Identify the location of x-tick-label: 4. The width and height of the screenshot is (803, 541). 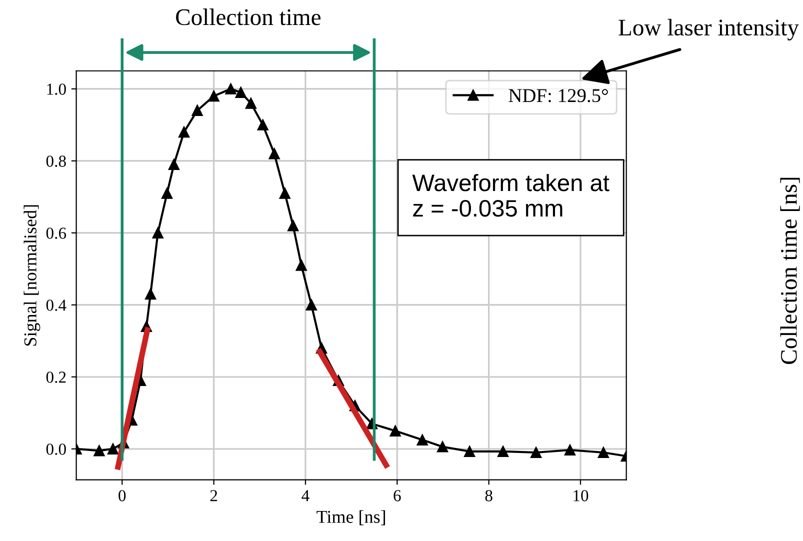
(306, 496).